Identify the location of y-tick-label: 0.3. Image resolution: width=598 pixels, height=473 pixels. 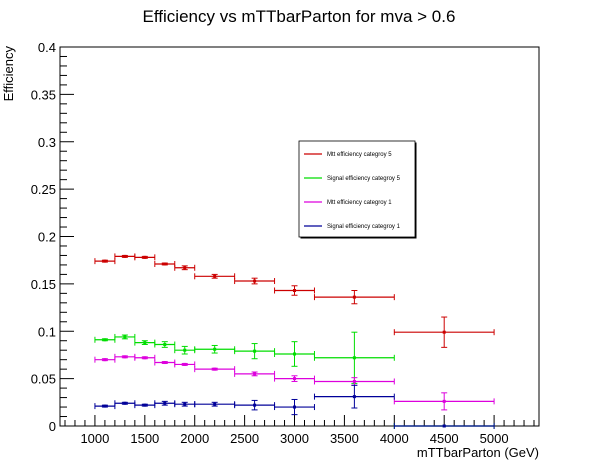
(47, 142).